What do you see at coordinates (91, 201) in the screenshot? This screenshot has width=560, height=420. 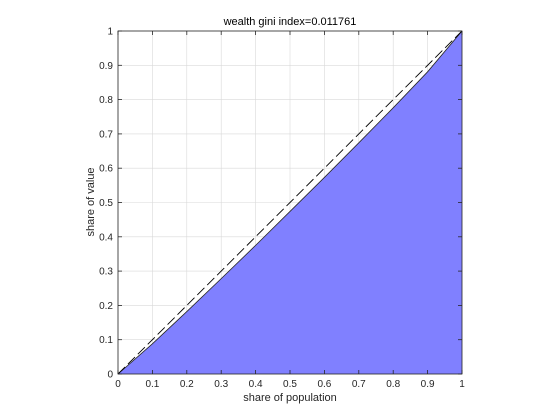 I see `y-axis-label: share of value` at bounding box center [91, 201].